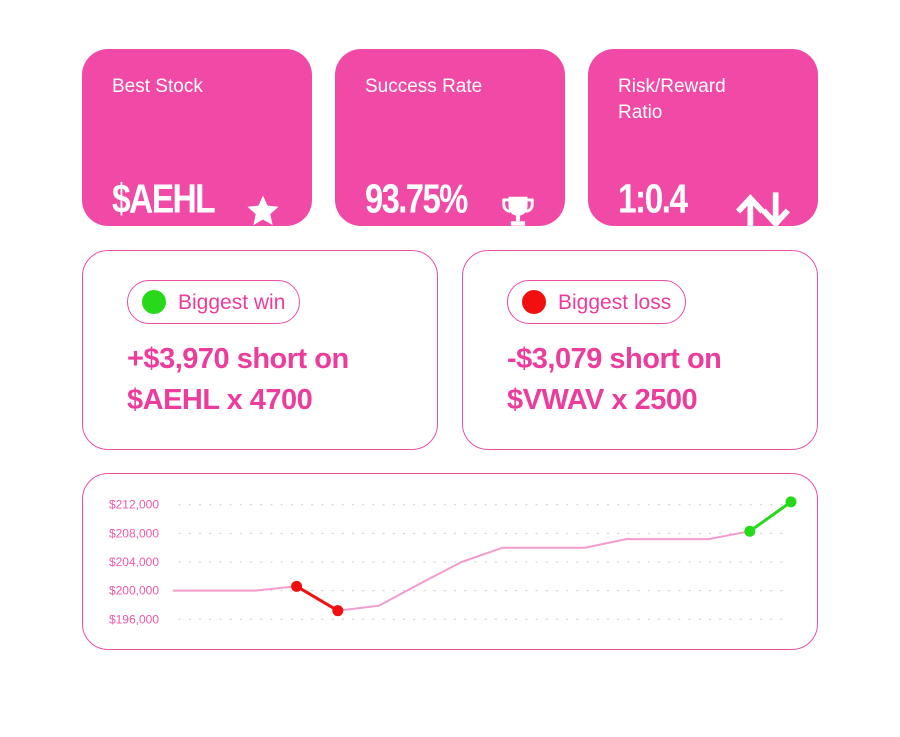  Describe the element at coordinates (232, 302) in the screenshot. I see `biggest-win-label: Biggest win` at that location.